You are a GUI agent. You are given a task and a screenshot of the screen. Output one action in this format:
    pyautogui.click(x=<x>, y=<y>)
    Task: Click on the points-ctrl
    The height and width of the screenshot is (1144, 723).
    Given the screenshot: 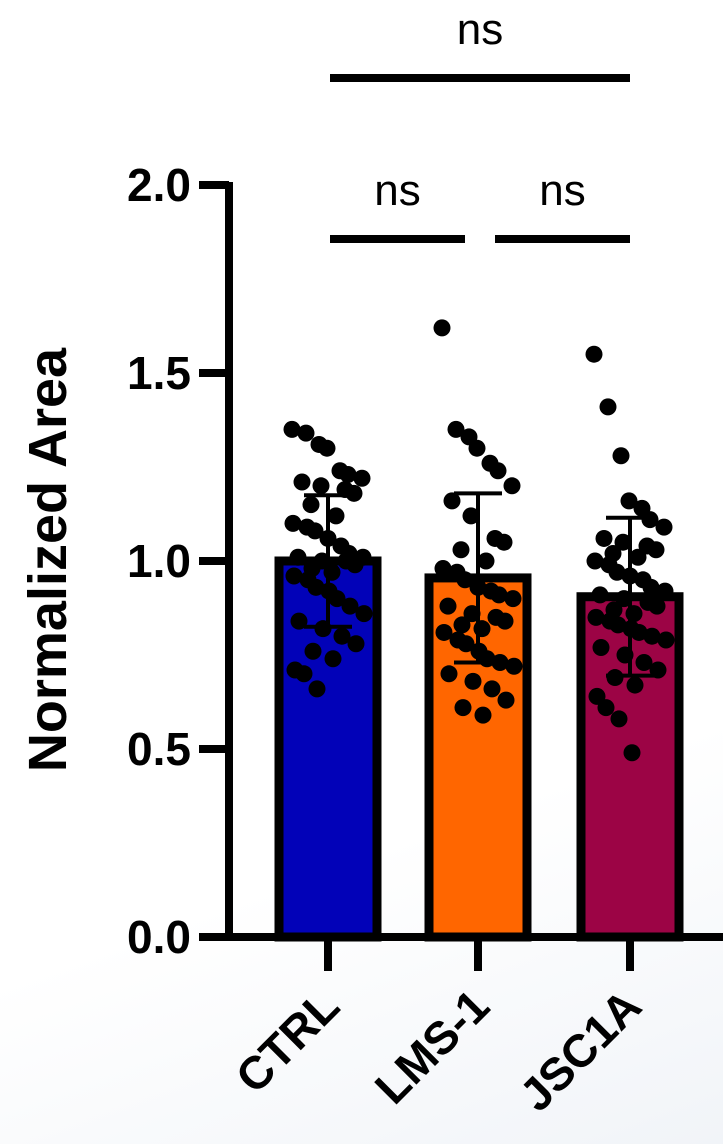 What is the action you would take?
    pyautogui.click(x=328, y=559)
    